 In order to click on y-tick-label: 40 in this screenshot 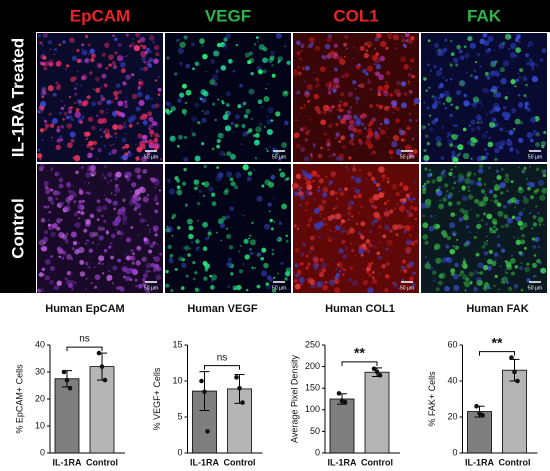, I will do `click(452, 380)`.